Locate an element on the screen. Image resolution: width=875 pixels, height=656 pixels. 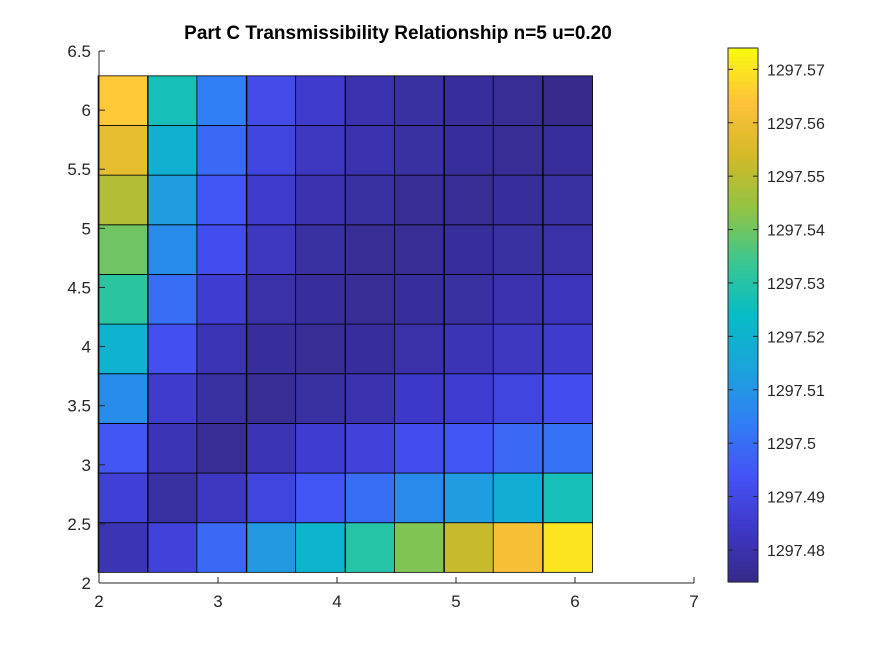
colorbar-tick-label: 1297.5 is located at coordinates (791, 444).